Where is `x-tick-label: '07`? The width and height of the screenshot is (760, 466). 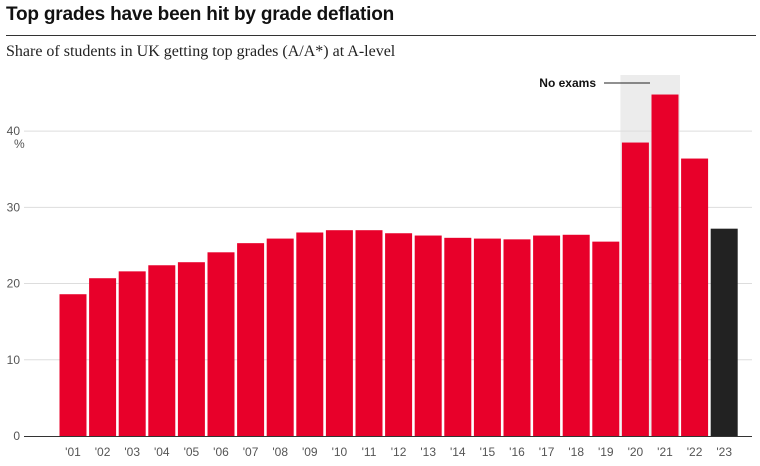
x-tick-label: '07 is located at coordinates (251, 452).